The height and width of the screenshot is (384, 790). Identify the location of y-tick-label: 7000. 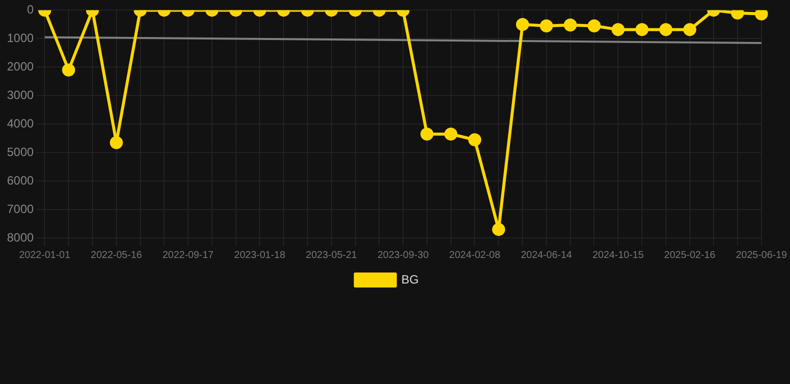
(20, 209).